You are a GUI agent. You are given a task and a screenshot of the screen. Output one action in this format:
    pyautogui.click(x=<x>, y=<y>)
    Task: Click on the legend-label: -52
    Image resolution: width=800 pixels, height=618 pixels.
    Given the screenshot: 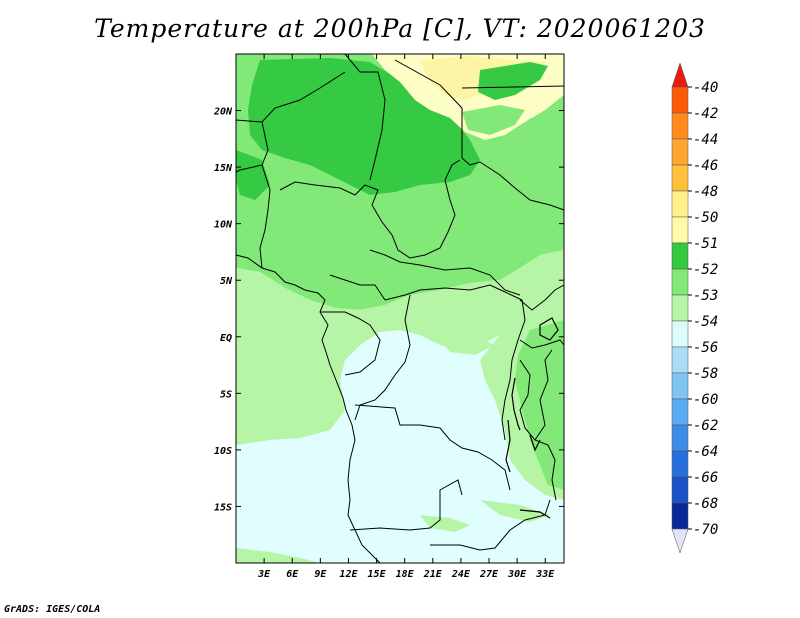 What is the action you would take?
    pyautogui.click(x=705, y=270)
    